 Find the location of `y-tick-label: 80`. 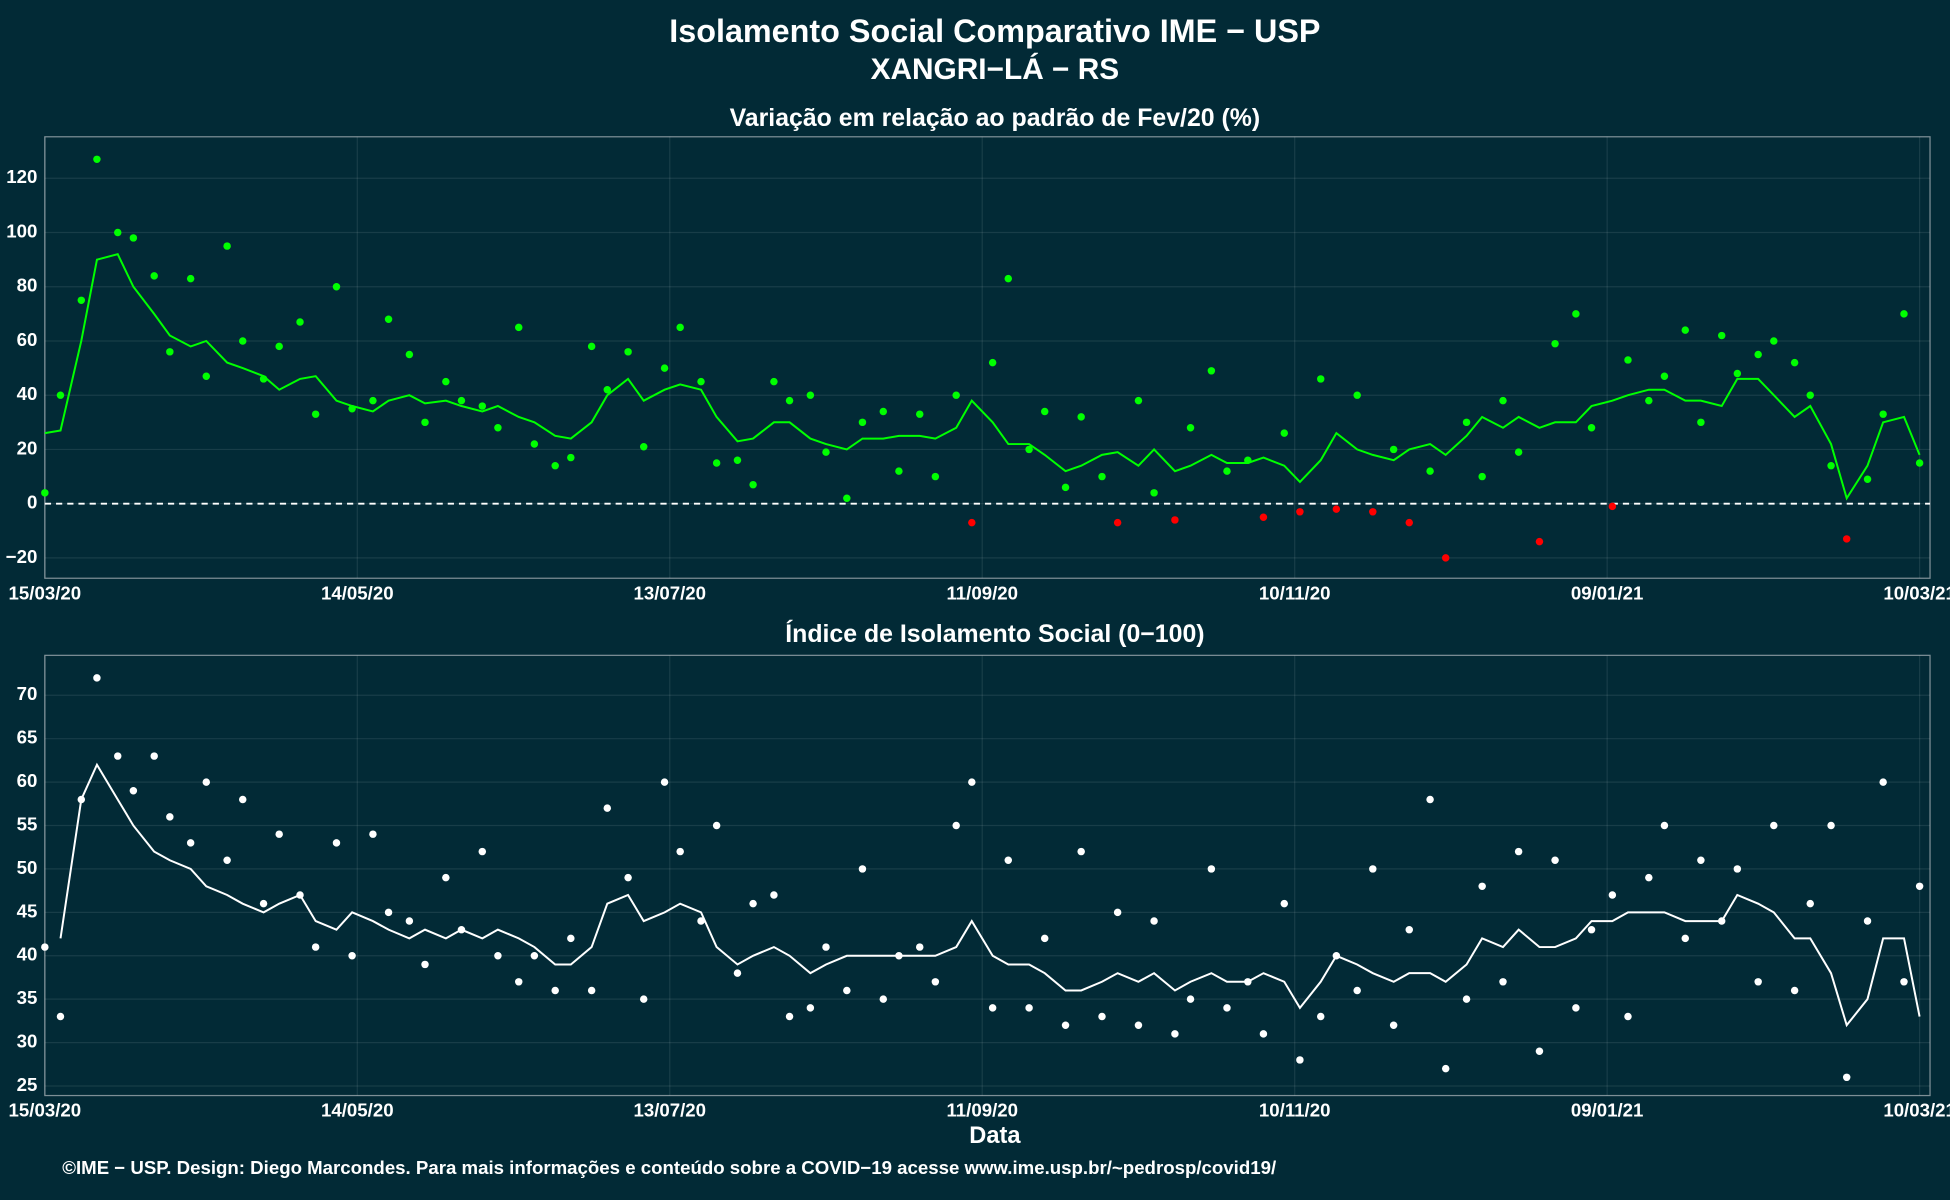

y-tick-label: 80 is located at coordinates (27, 285).